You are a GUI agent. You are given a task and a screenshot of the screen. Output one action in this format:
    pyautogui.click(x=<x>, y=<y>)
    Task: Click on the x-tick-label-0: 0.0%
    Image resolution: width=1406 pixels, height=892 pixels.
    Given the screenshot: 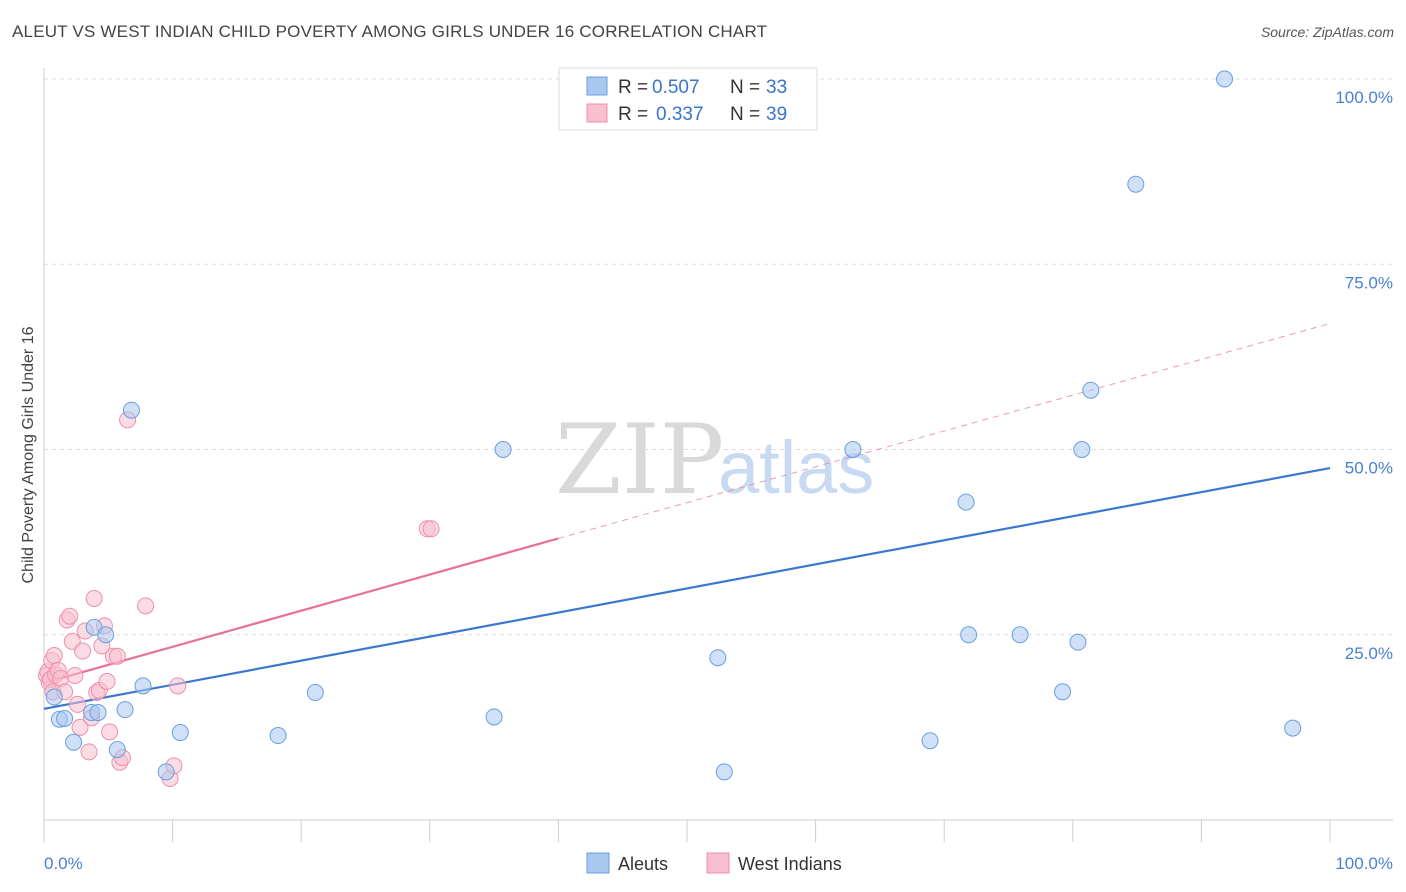 What is the action you would take?
    pyautogui.click(x=63, y=863)
    